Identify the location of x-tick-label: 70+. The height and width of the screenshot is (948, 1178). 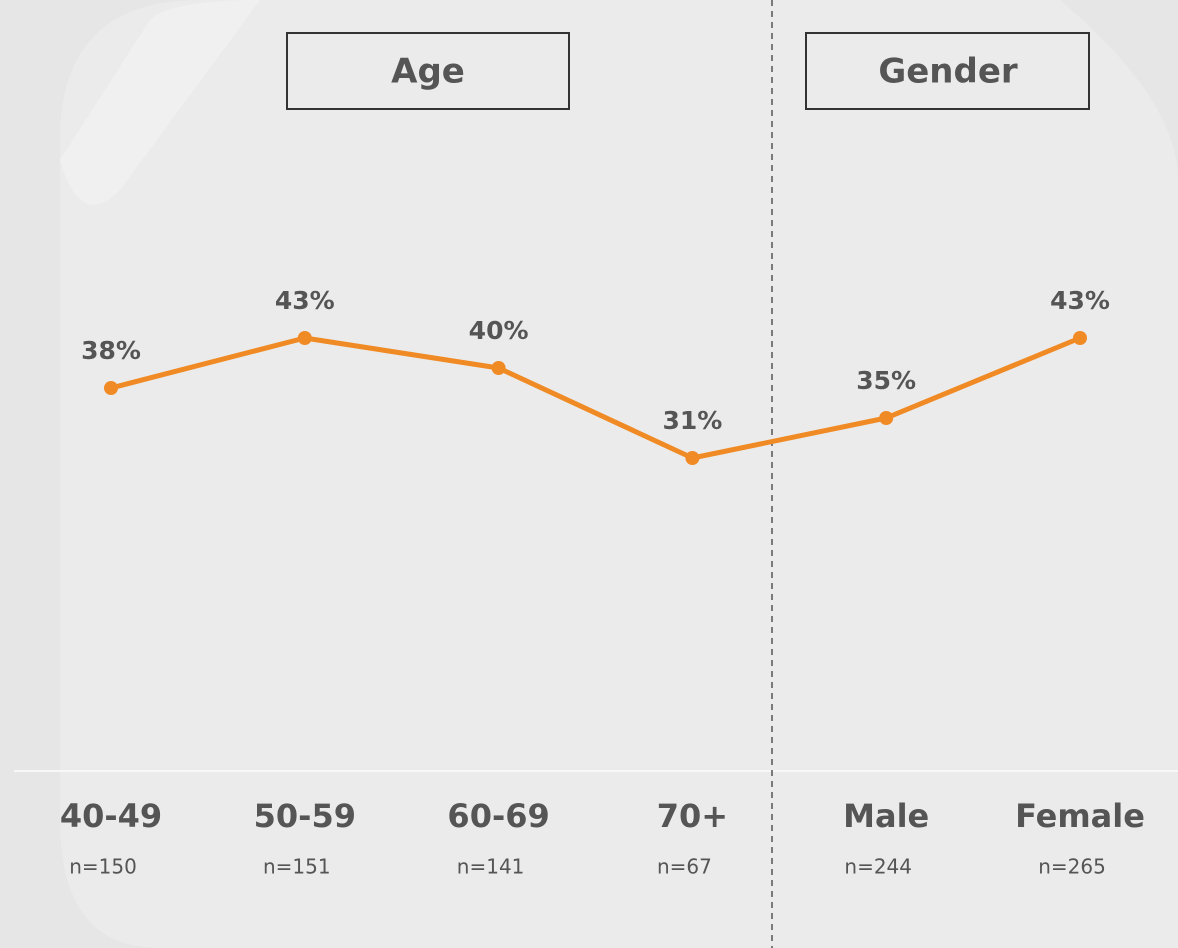
(692, 816).